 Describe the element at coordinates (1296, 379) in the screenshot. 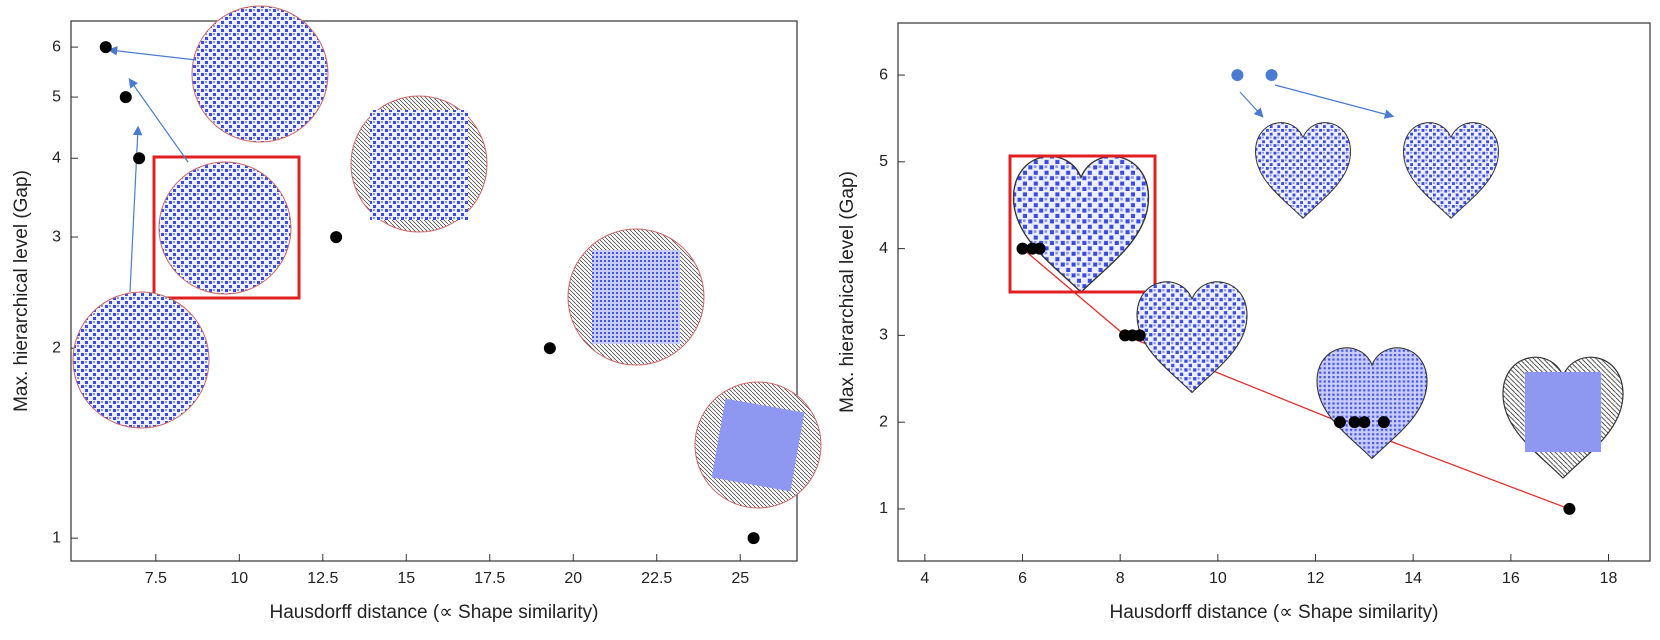

I see `frontier-line` at that location.